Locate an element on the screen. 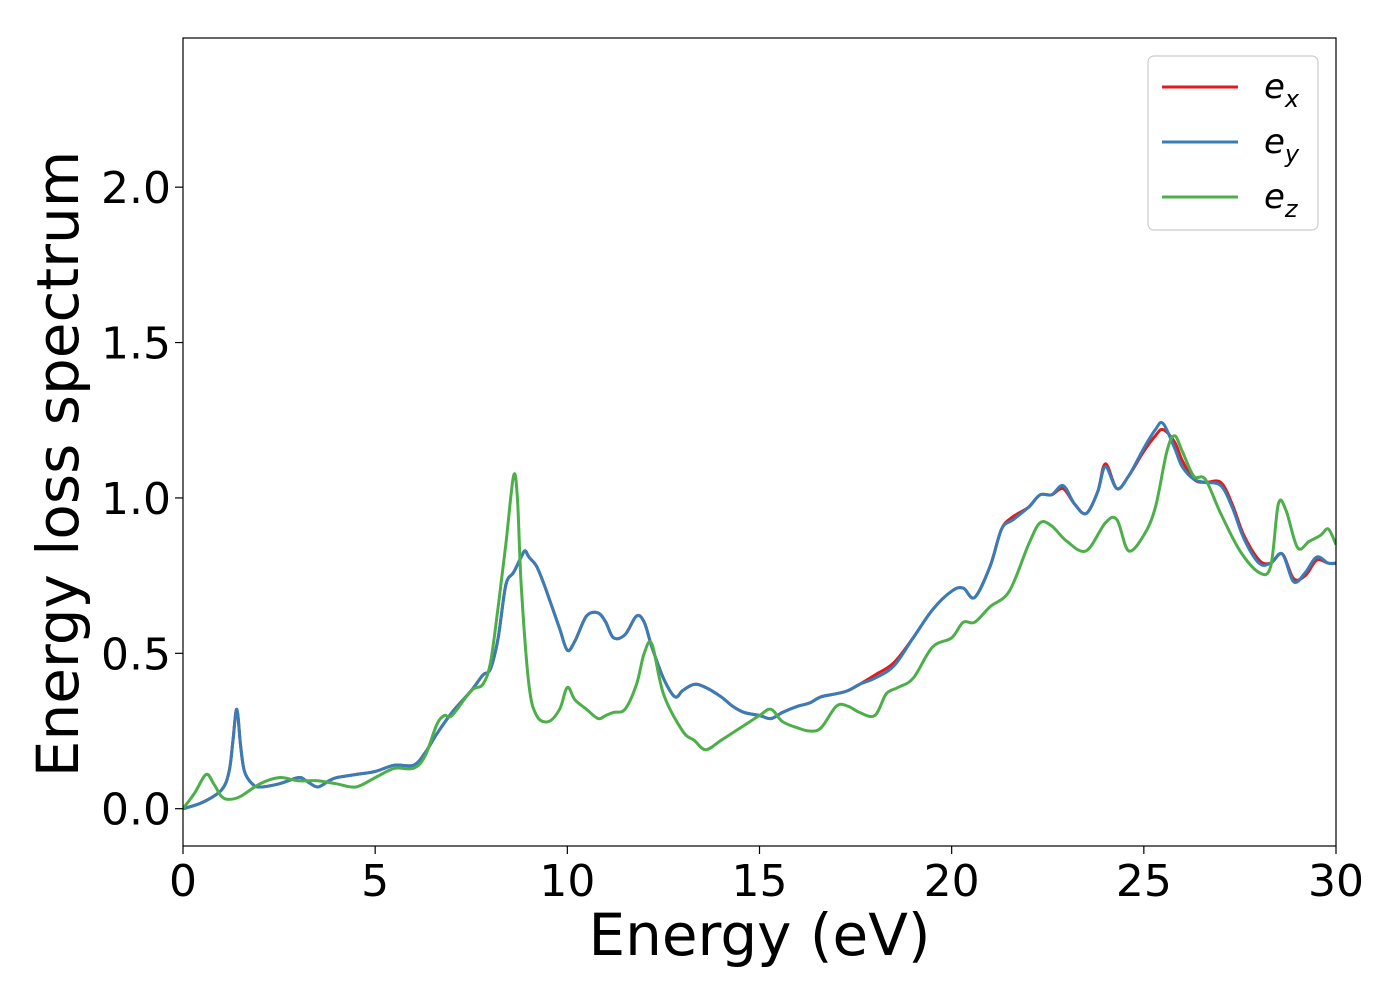 The width and height of the screenshot is (1400, 1000). x-tick-label: 30 is located at coordinates (1336, 881).